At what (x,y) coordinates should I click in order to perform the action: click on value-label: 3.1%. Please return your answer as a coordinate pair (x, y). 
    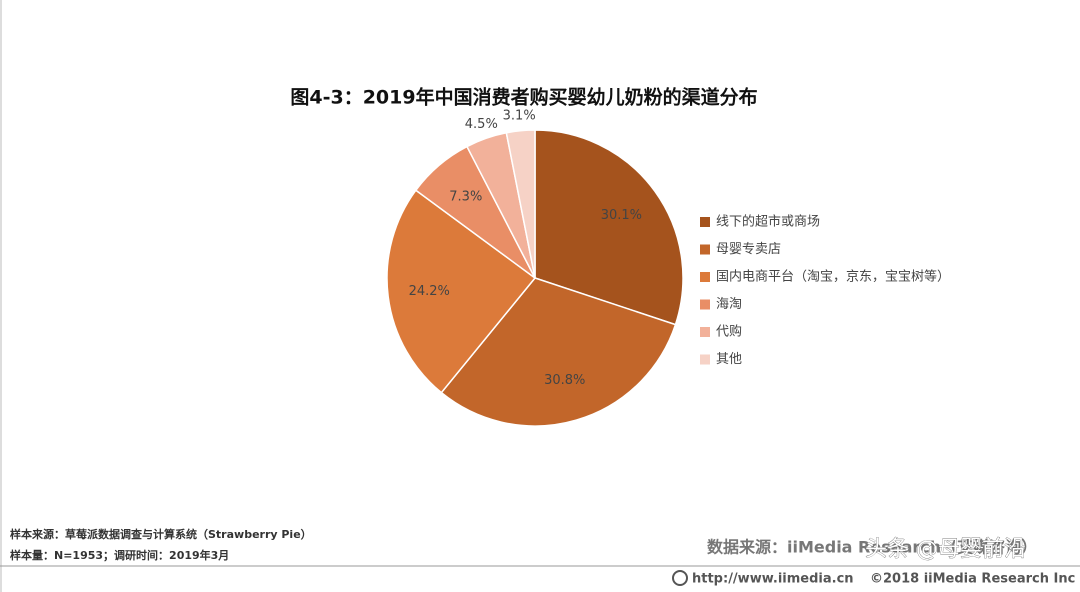
    Looking at the image, I should click on (519, 115).